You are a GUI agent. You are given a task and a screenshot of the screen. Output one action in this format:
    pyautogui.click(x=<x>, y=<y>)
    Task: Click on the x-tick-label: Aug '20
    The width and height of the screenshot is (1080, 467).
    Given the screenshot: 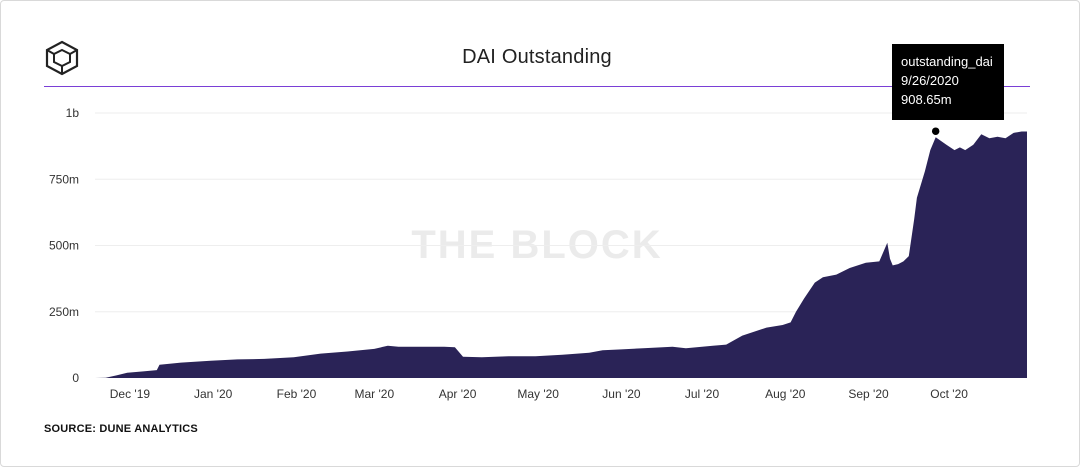 What is the action you would take?
    pyautogui.click(x=785, y=394)
    